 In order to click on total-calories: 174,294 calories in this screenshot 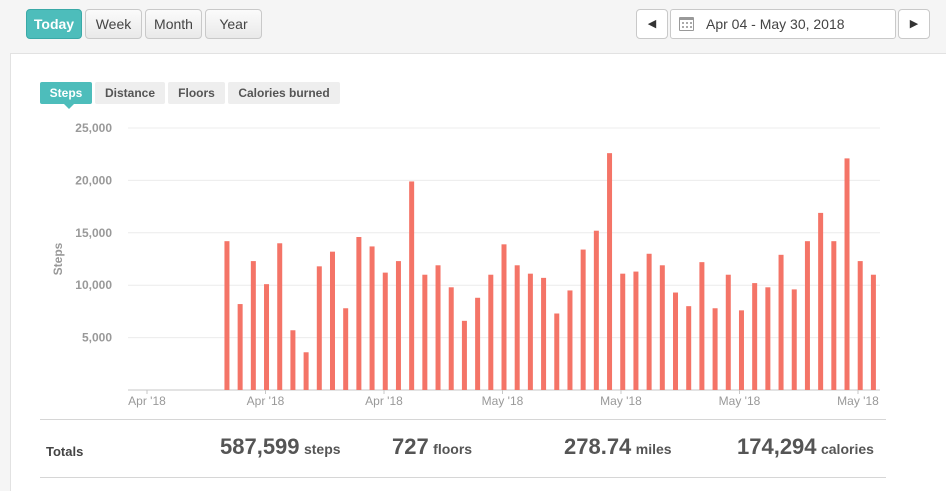, I will do `click(805, 447)`.